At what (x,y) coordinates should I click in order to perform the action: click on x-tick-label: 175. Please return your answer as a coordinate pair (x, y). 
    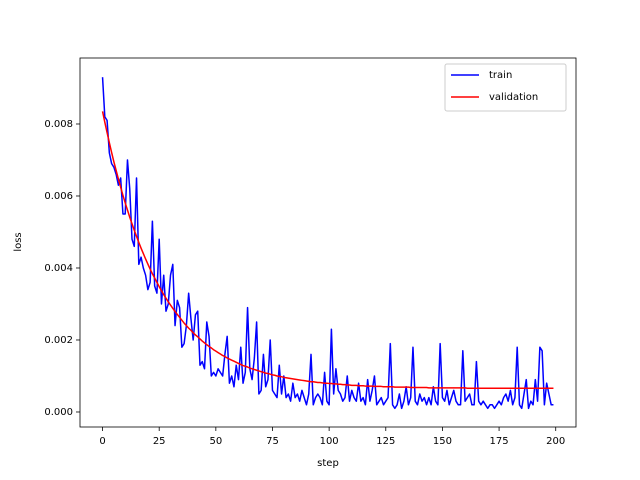
    Looking at the image, I should click on (499, 441).